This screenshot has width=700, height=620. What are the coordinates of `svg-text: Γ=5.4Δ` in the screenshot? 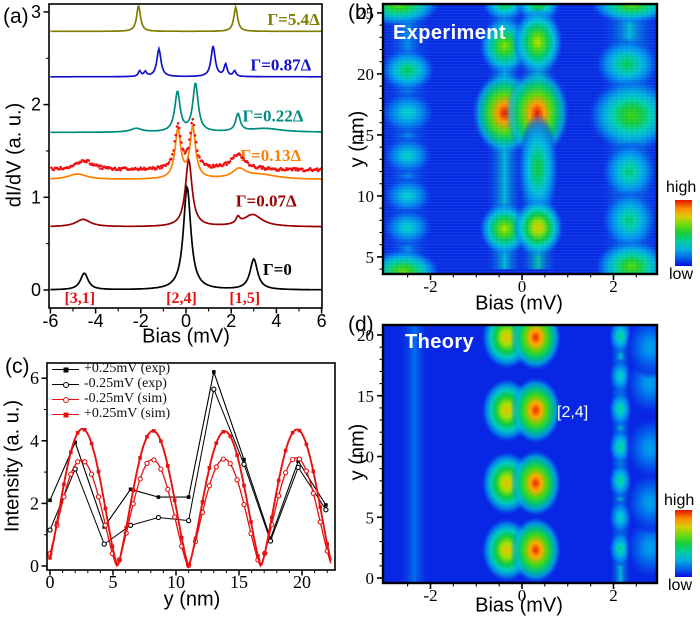 It's located at (293, 19).